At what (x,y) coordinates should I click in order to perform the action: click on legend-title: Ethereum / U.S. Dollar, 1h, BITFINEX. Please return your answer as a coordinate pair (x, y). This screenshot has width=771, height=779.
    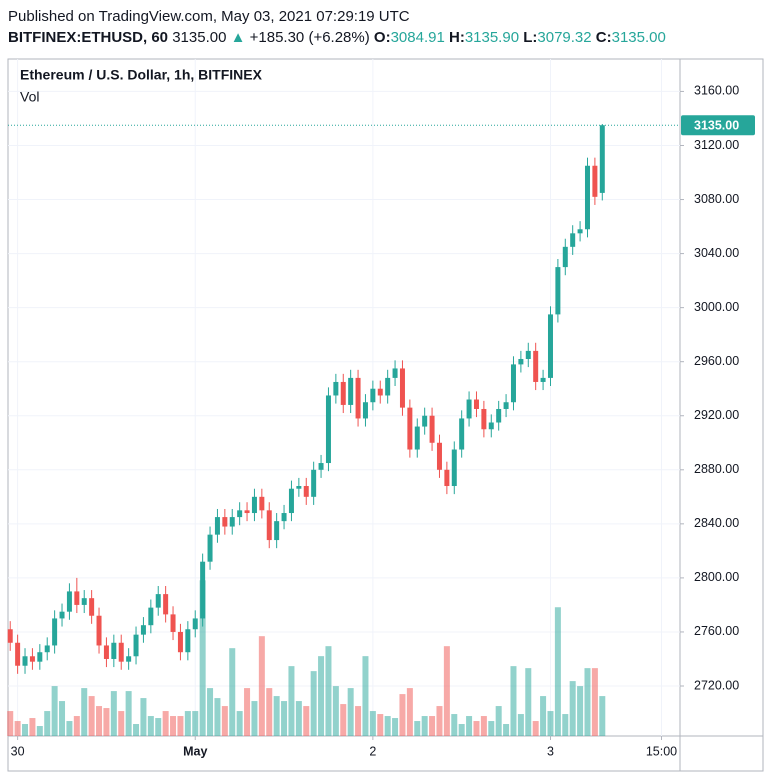
    Looking at the image, I should click on (141, 75).